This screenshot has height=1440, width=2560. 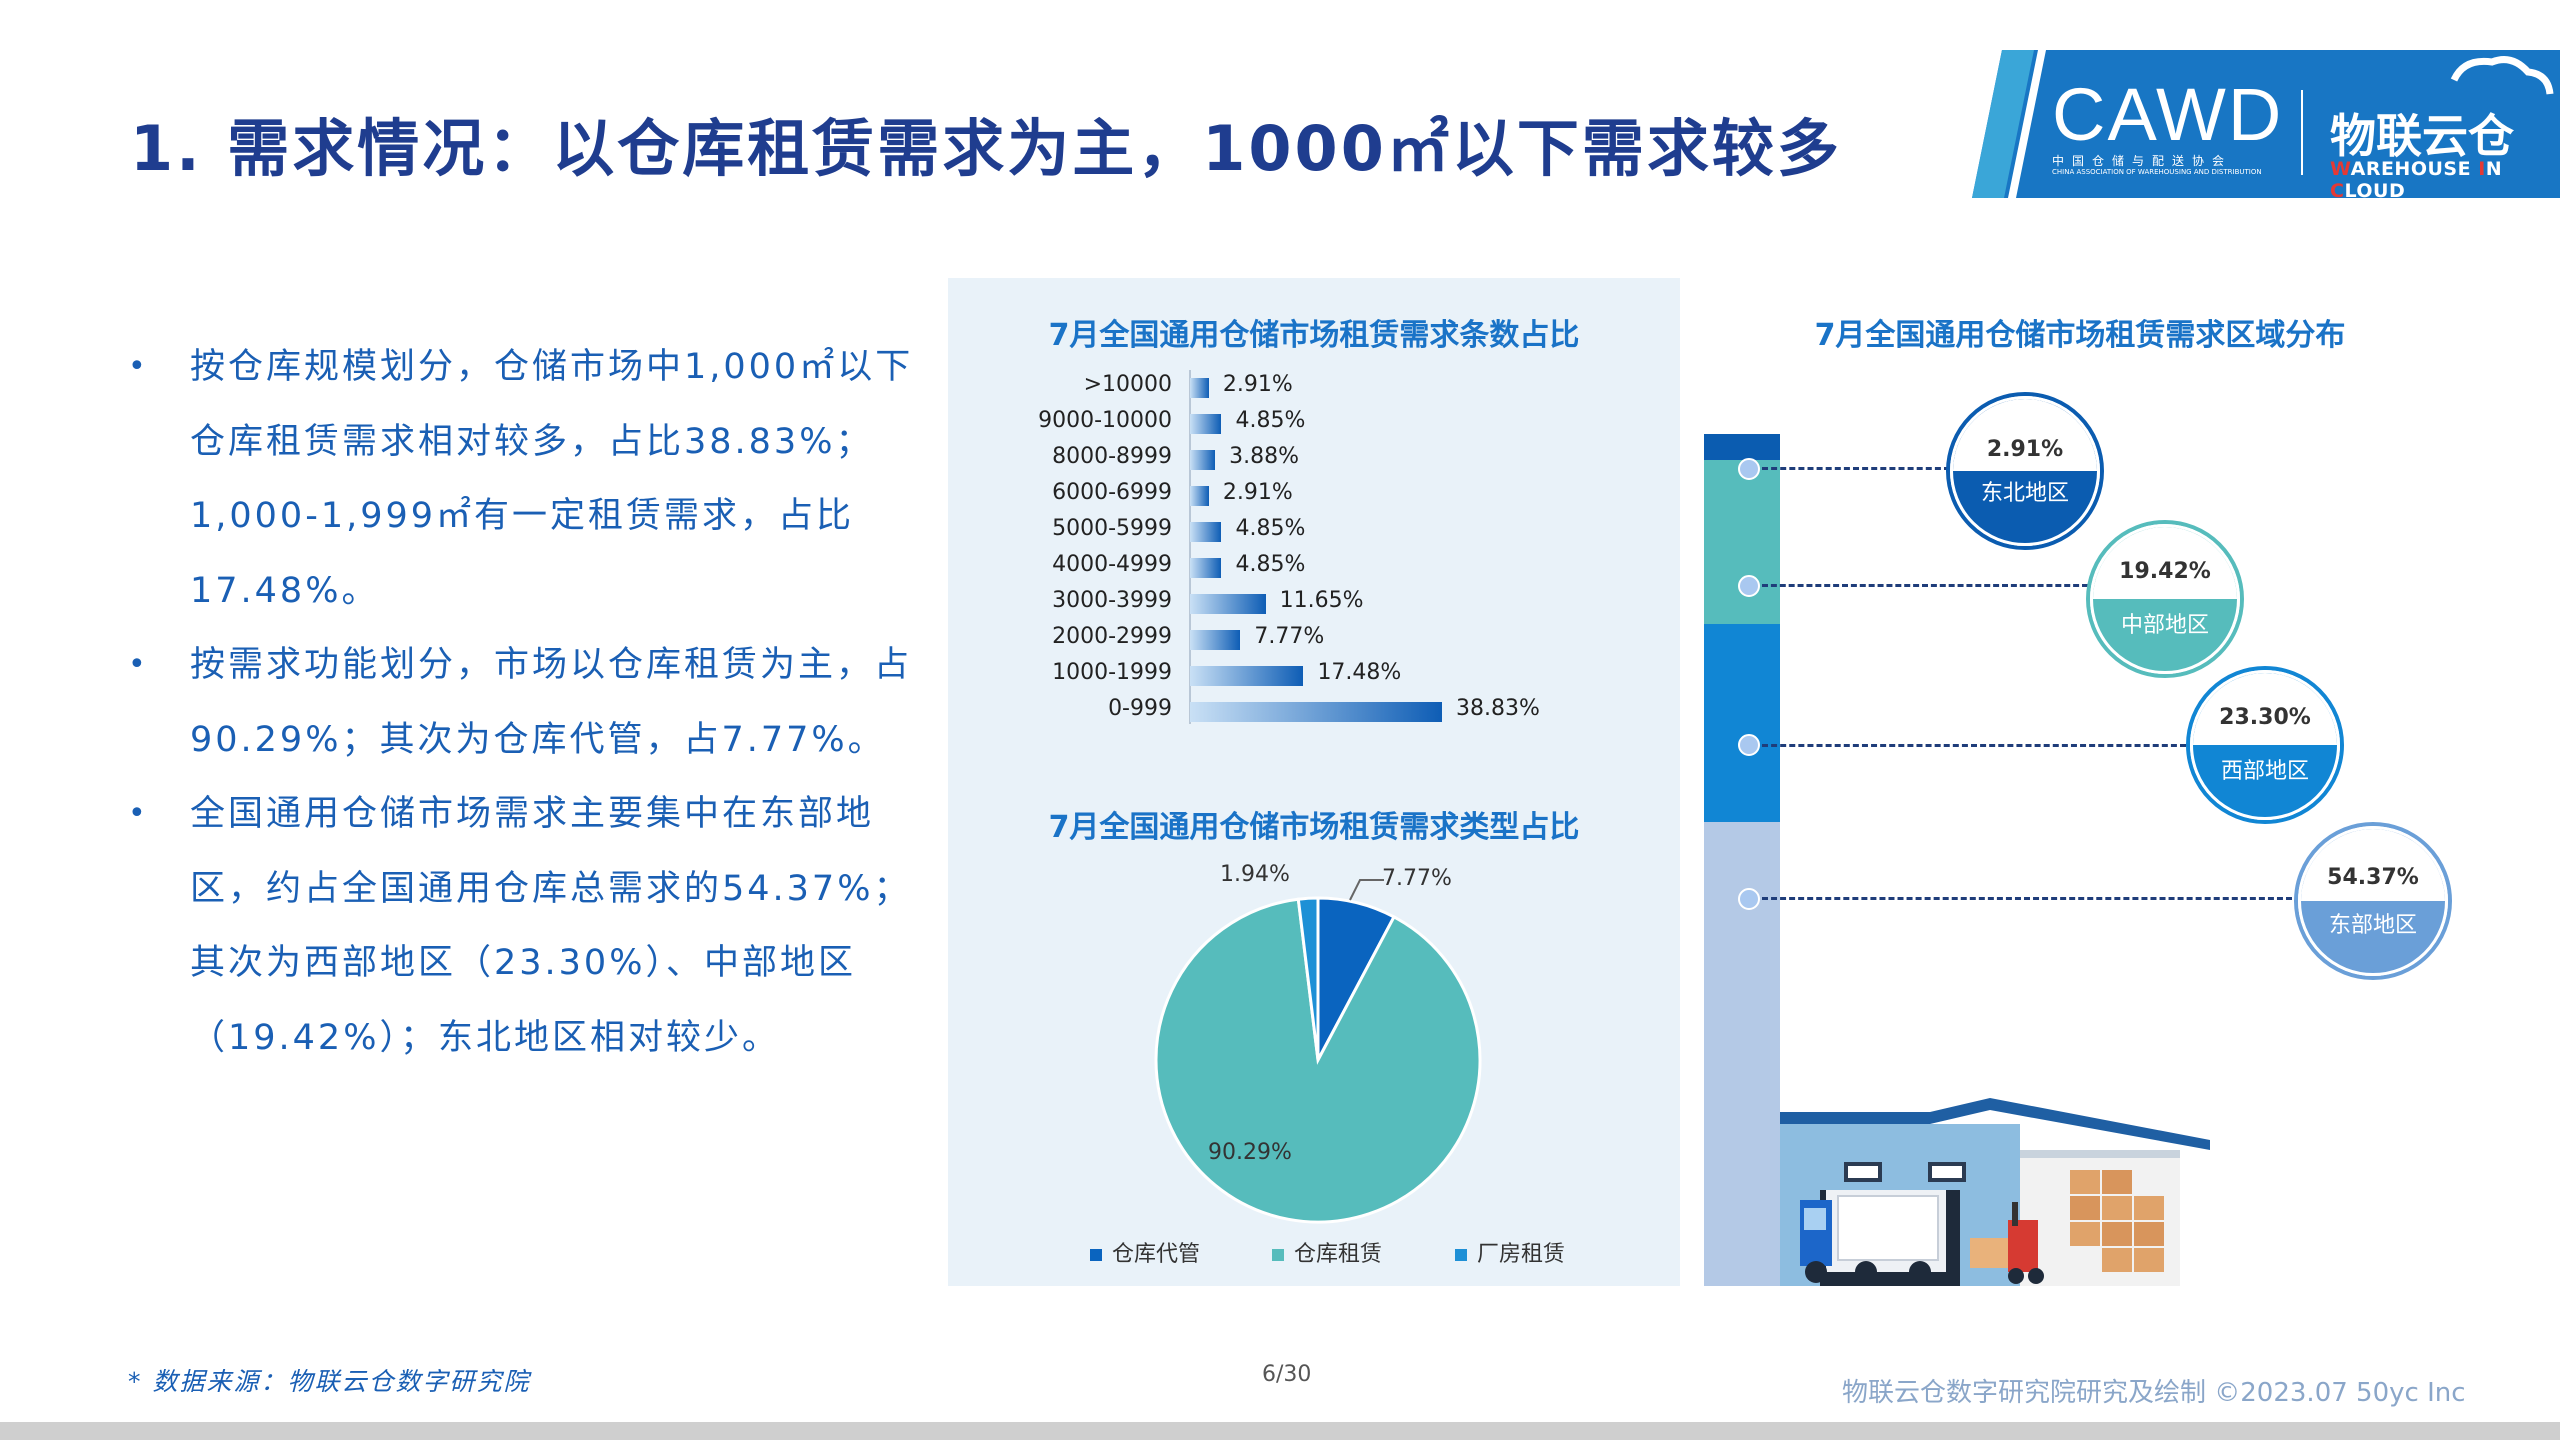 What do you see at coordinates (2422, 136) in the screenshot?
I see `wic-logo-cn: 物联云仓` at bounding box center [2422, 136].